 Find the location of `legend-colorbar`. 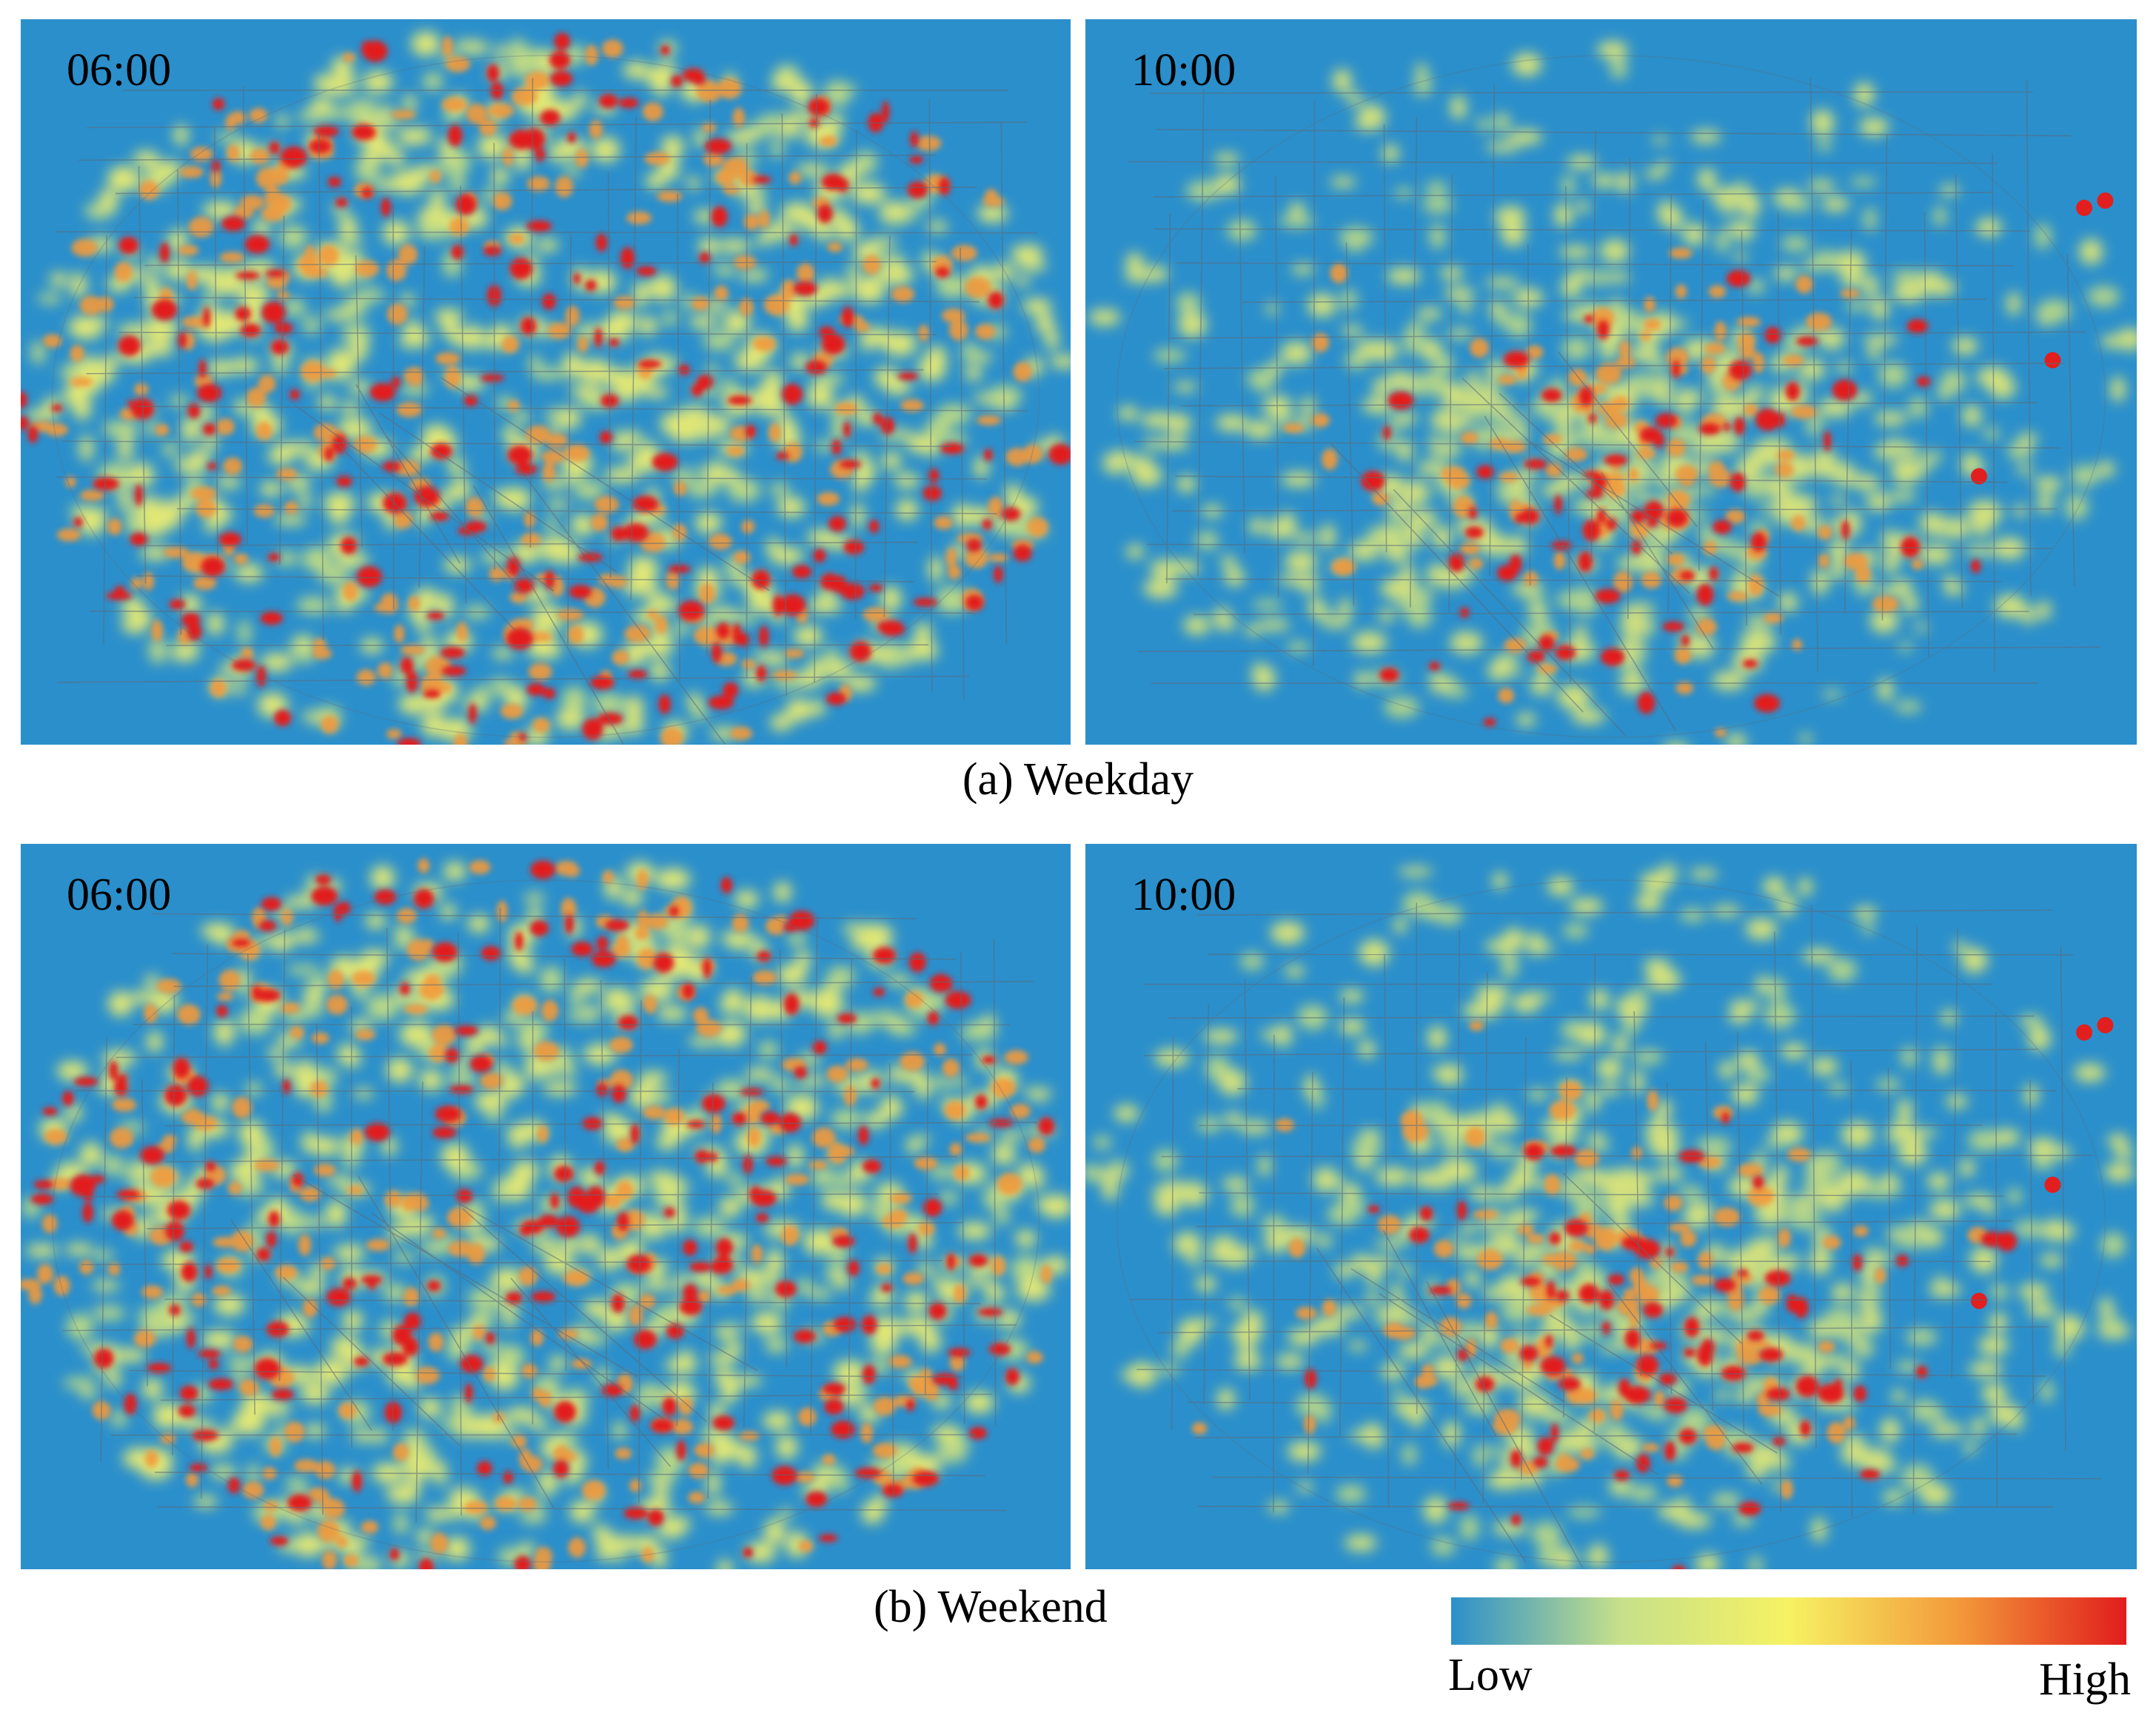

legend-colorbar is located at coordinates (1788, 1621).